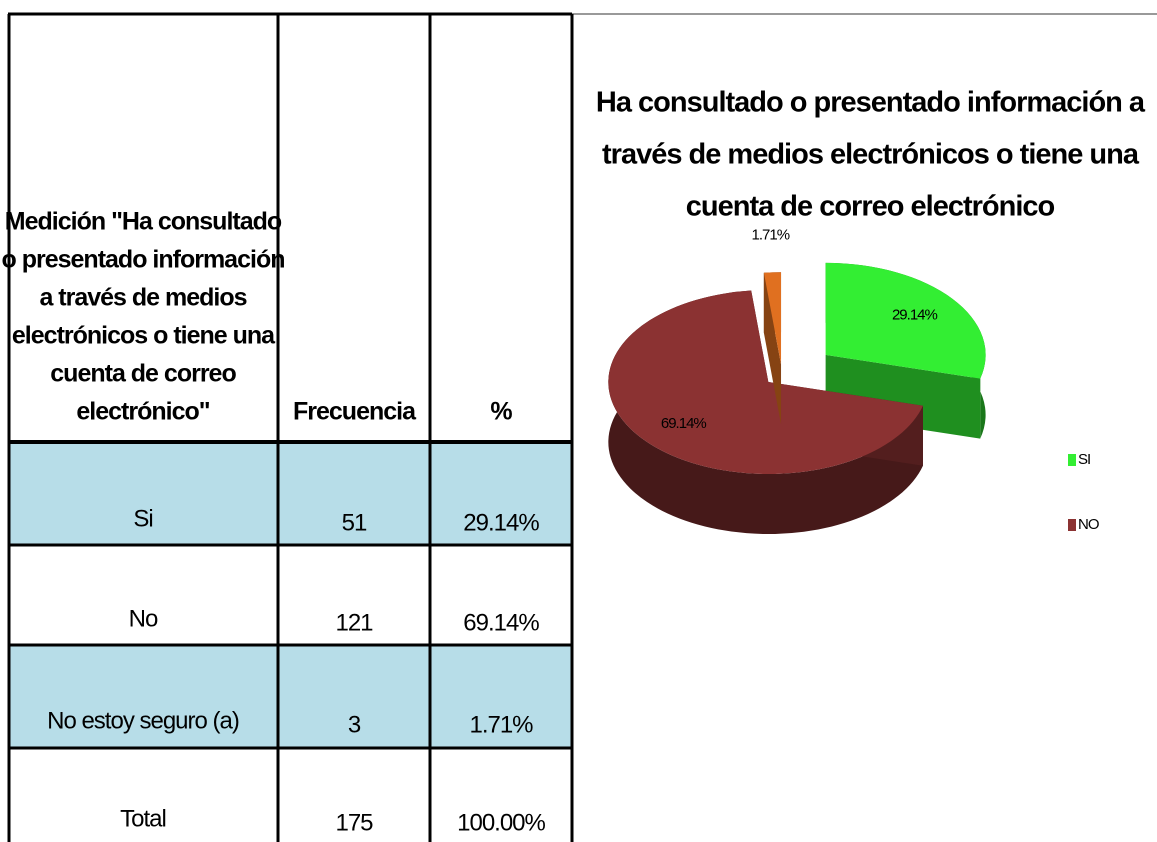 The width and height of the screenshot is (1157, 842). What do you see at coordinates (501, 822) in the screenshot?
I see `cell-text: 100.00%` at bounding box center [501, 822].